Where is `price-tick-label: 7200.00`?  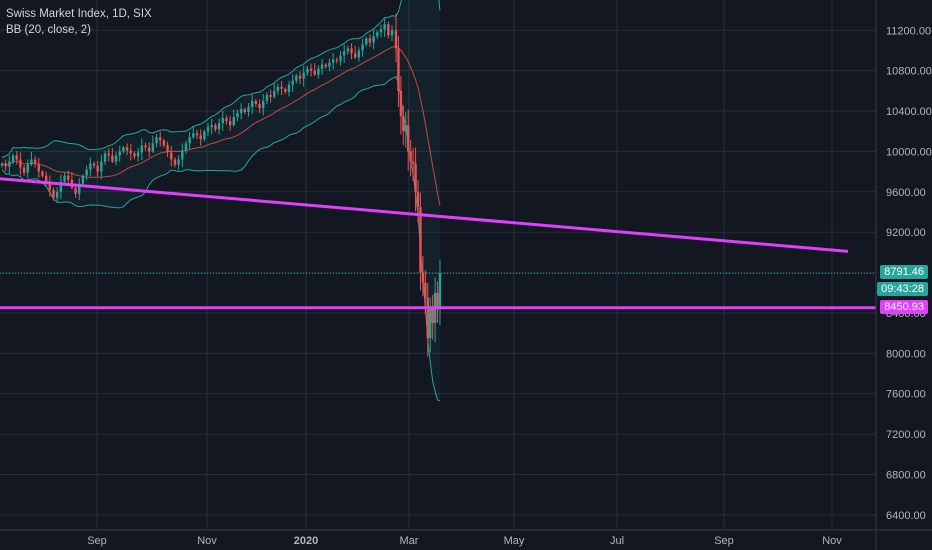
price-tick-label: 7200.00 is located at coordinates (906, 435).